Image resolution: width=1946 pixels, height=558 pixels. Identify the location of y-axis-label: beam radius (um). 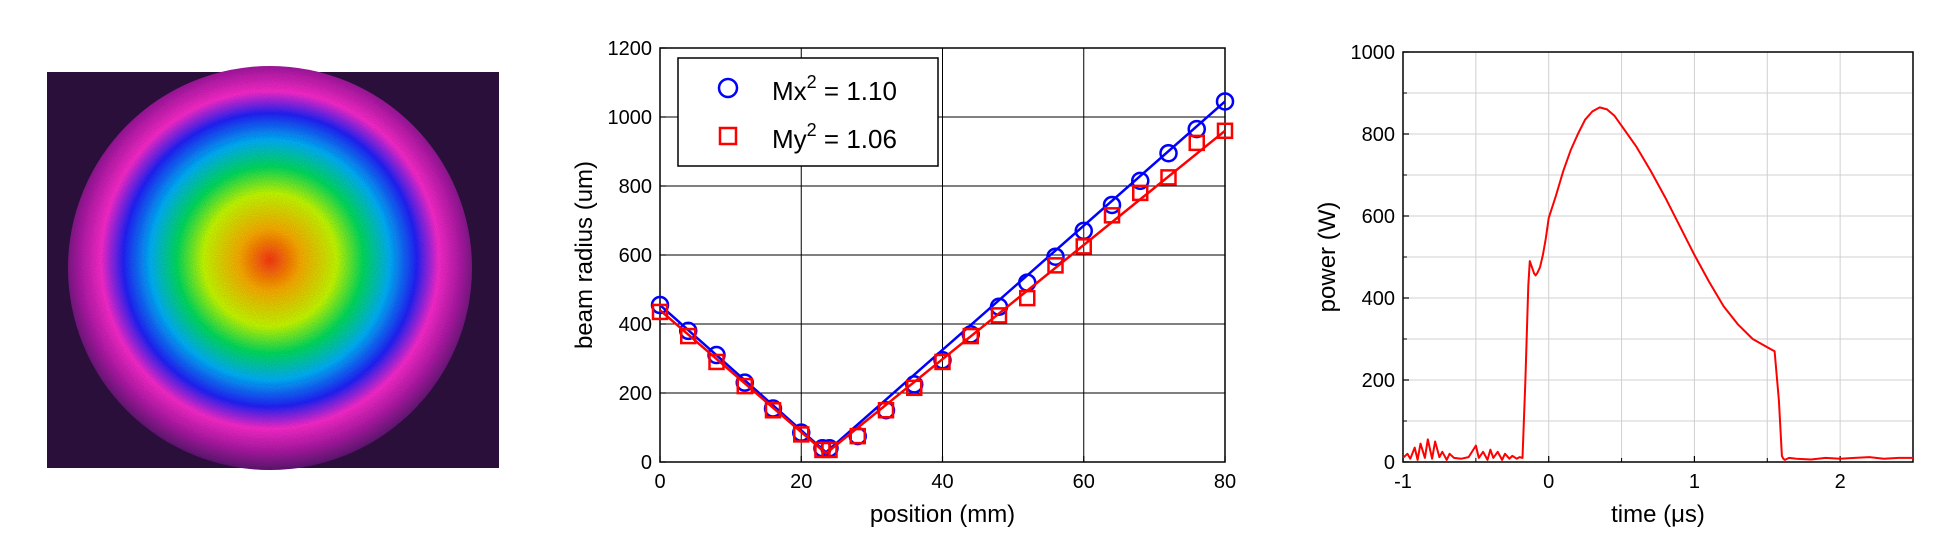
(584, 255).